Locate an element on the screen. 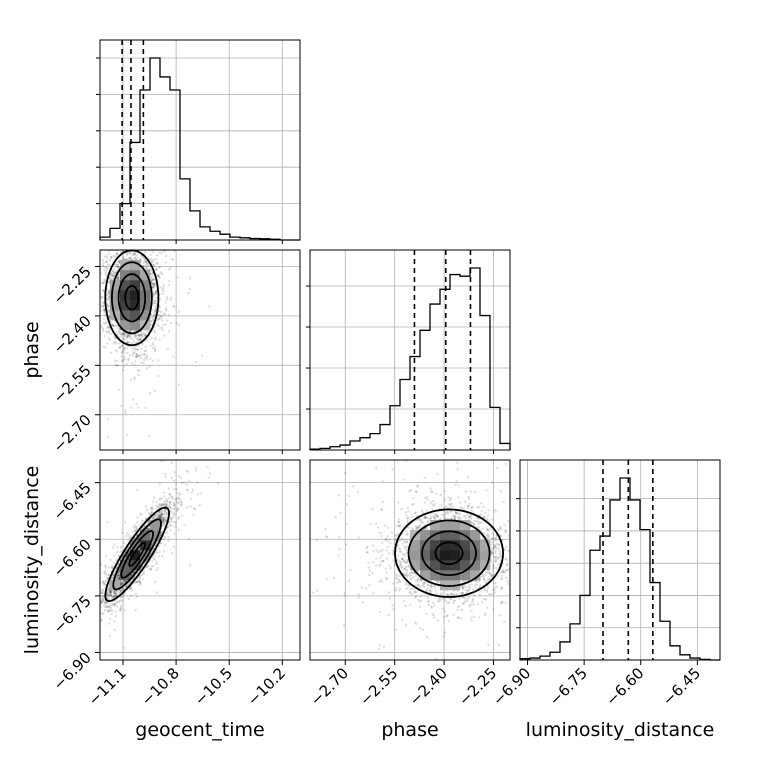 This screenshot has width=760, height=760. density-cell is located at coordinates (145, 275).